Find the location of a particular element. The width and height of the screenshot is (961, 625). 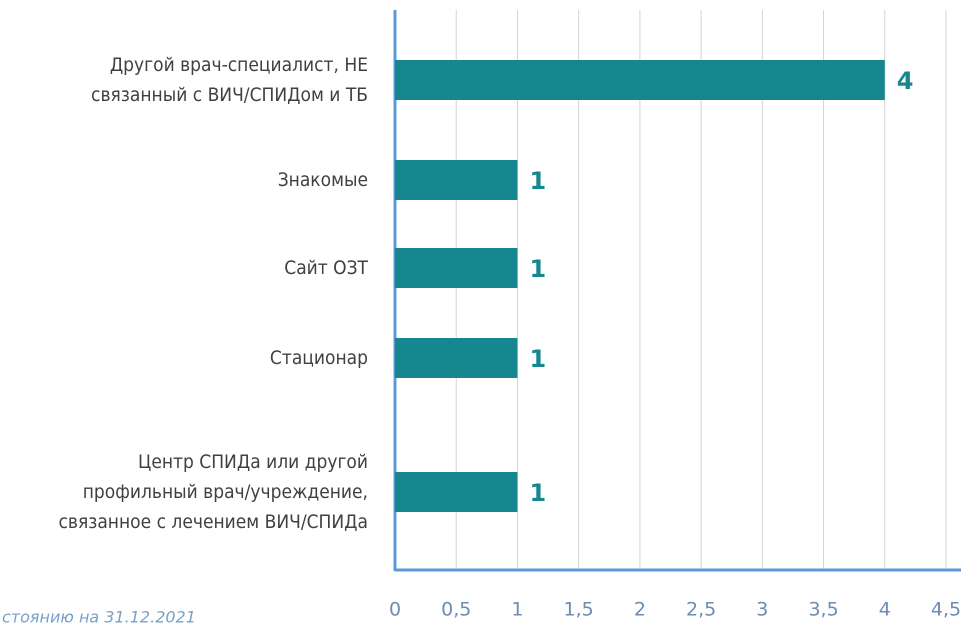

value-label: 4 is located at coordinates (905, 81).